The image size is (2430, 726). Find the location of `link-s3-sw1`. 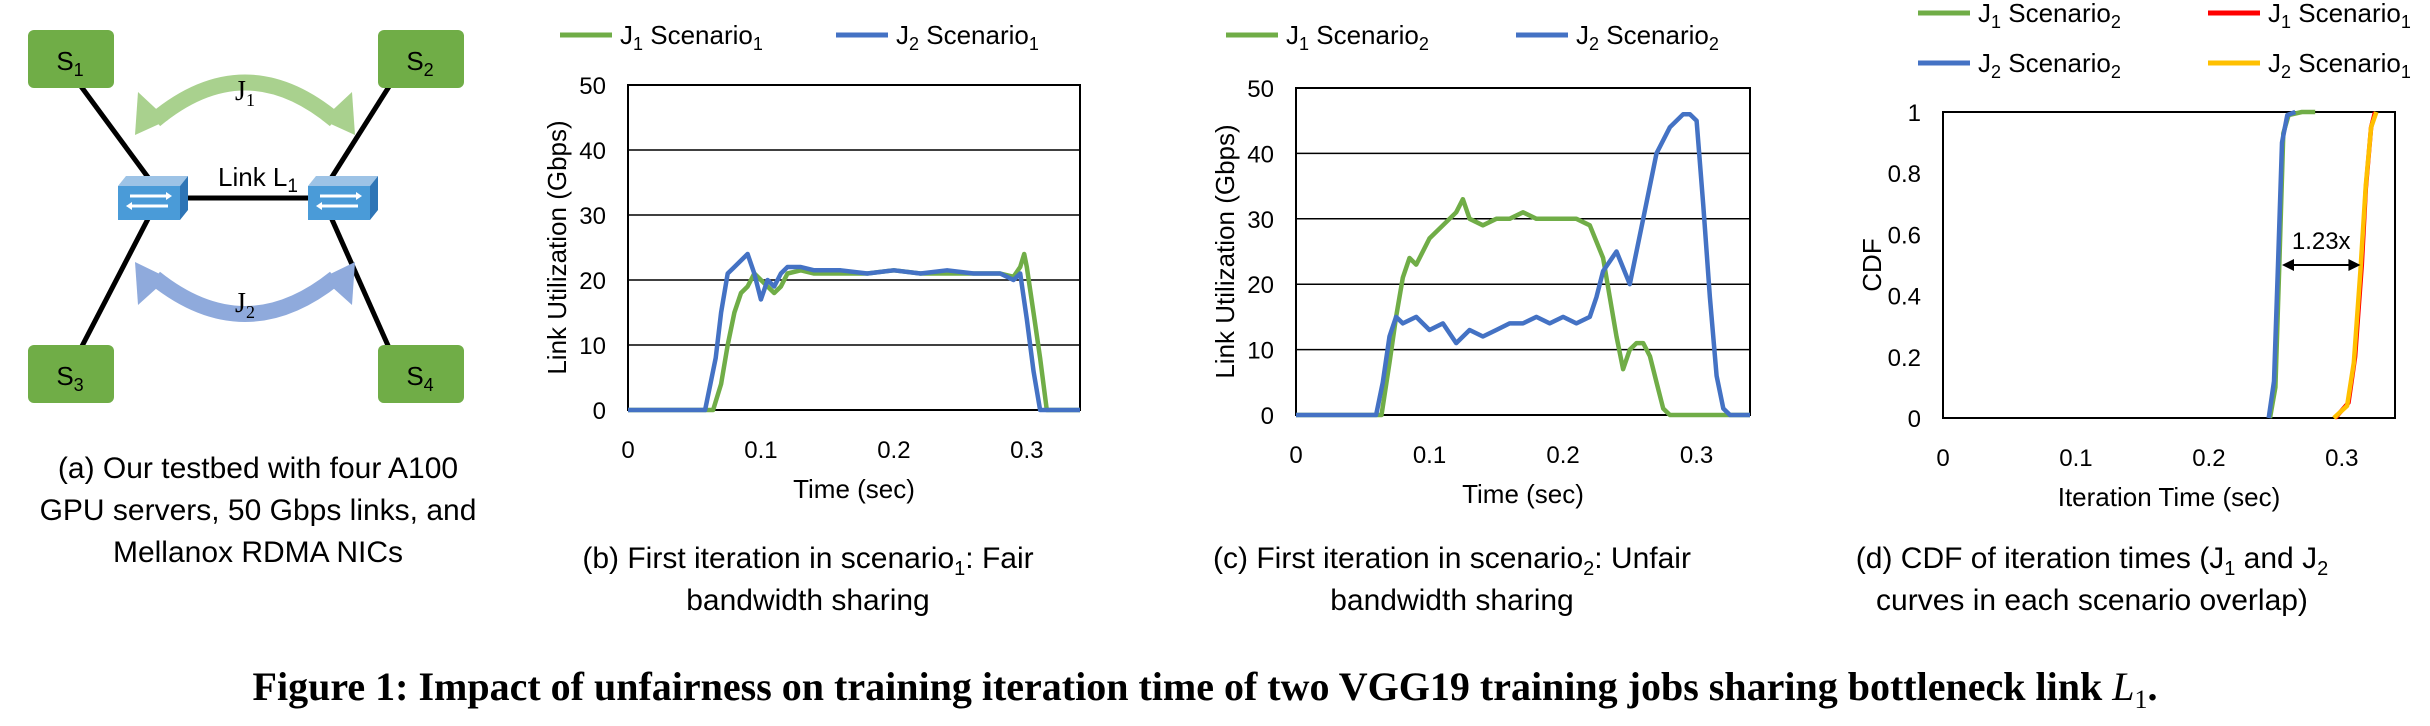

link-s3-sw1 is located at coordinates (115, 282).